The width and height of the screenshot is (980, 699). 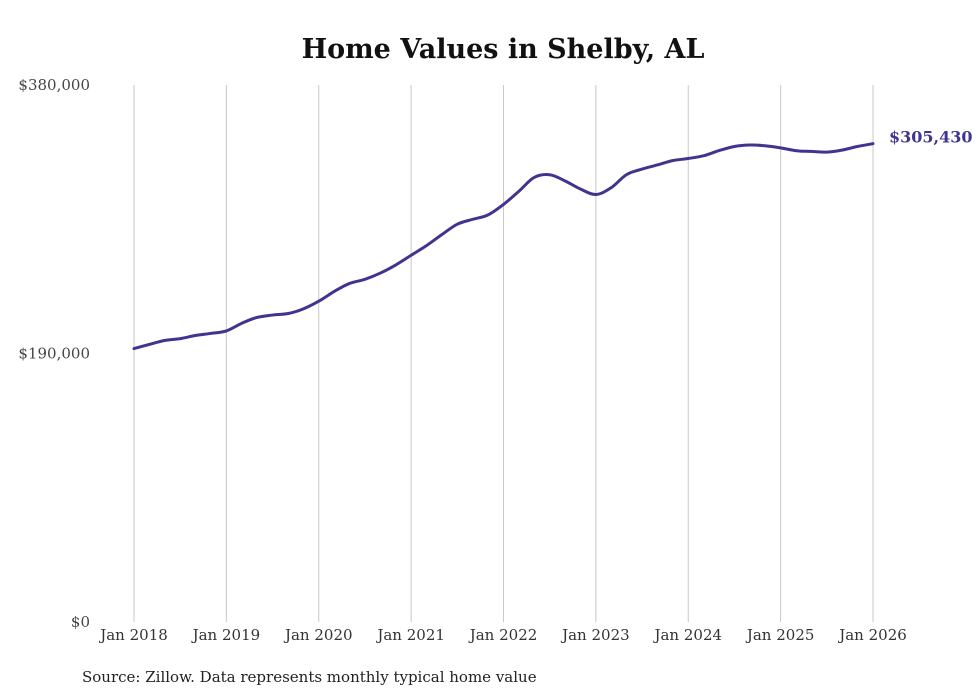 I want to click on y-tick-label-0: $0, so click(x=80, y=622).